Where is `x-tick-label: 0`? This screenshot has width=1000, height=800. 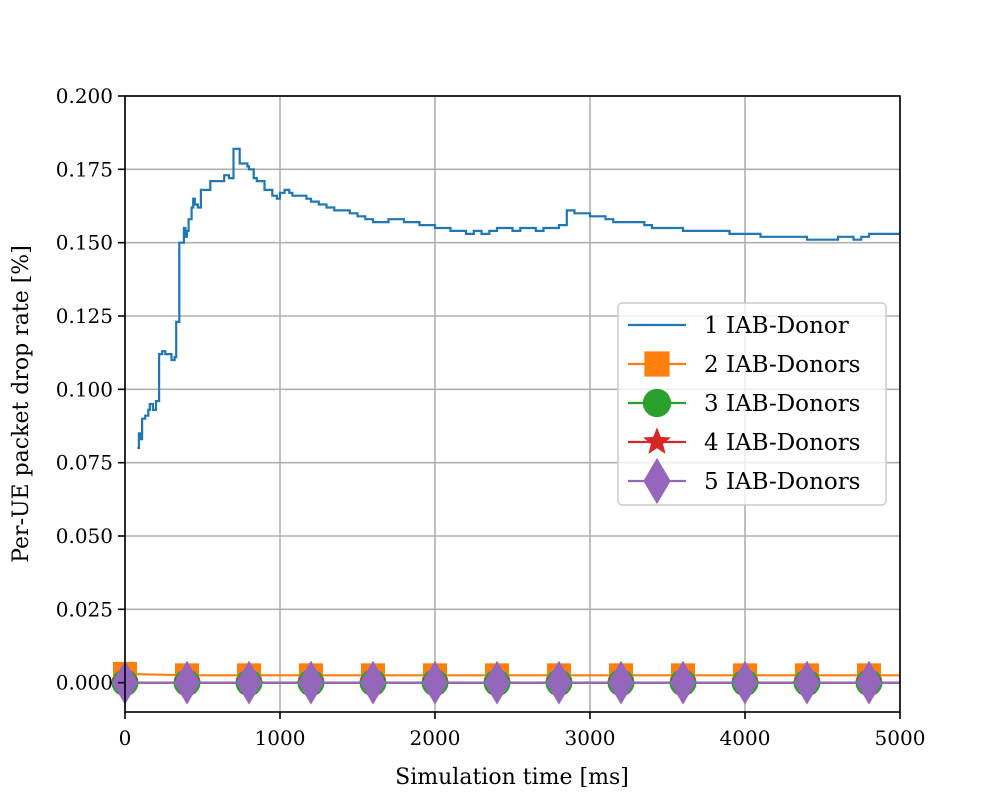 x-tick-label: 0 is located at coordinates (125, 738).